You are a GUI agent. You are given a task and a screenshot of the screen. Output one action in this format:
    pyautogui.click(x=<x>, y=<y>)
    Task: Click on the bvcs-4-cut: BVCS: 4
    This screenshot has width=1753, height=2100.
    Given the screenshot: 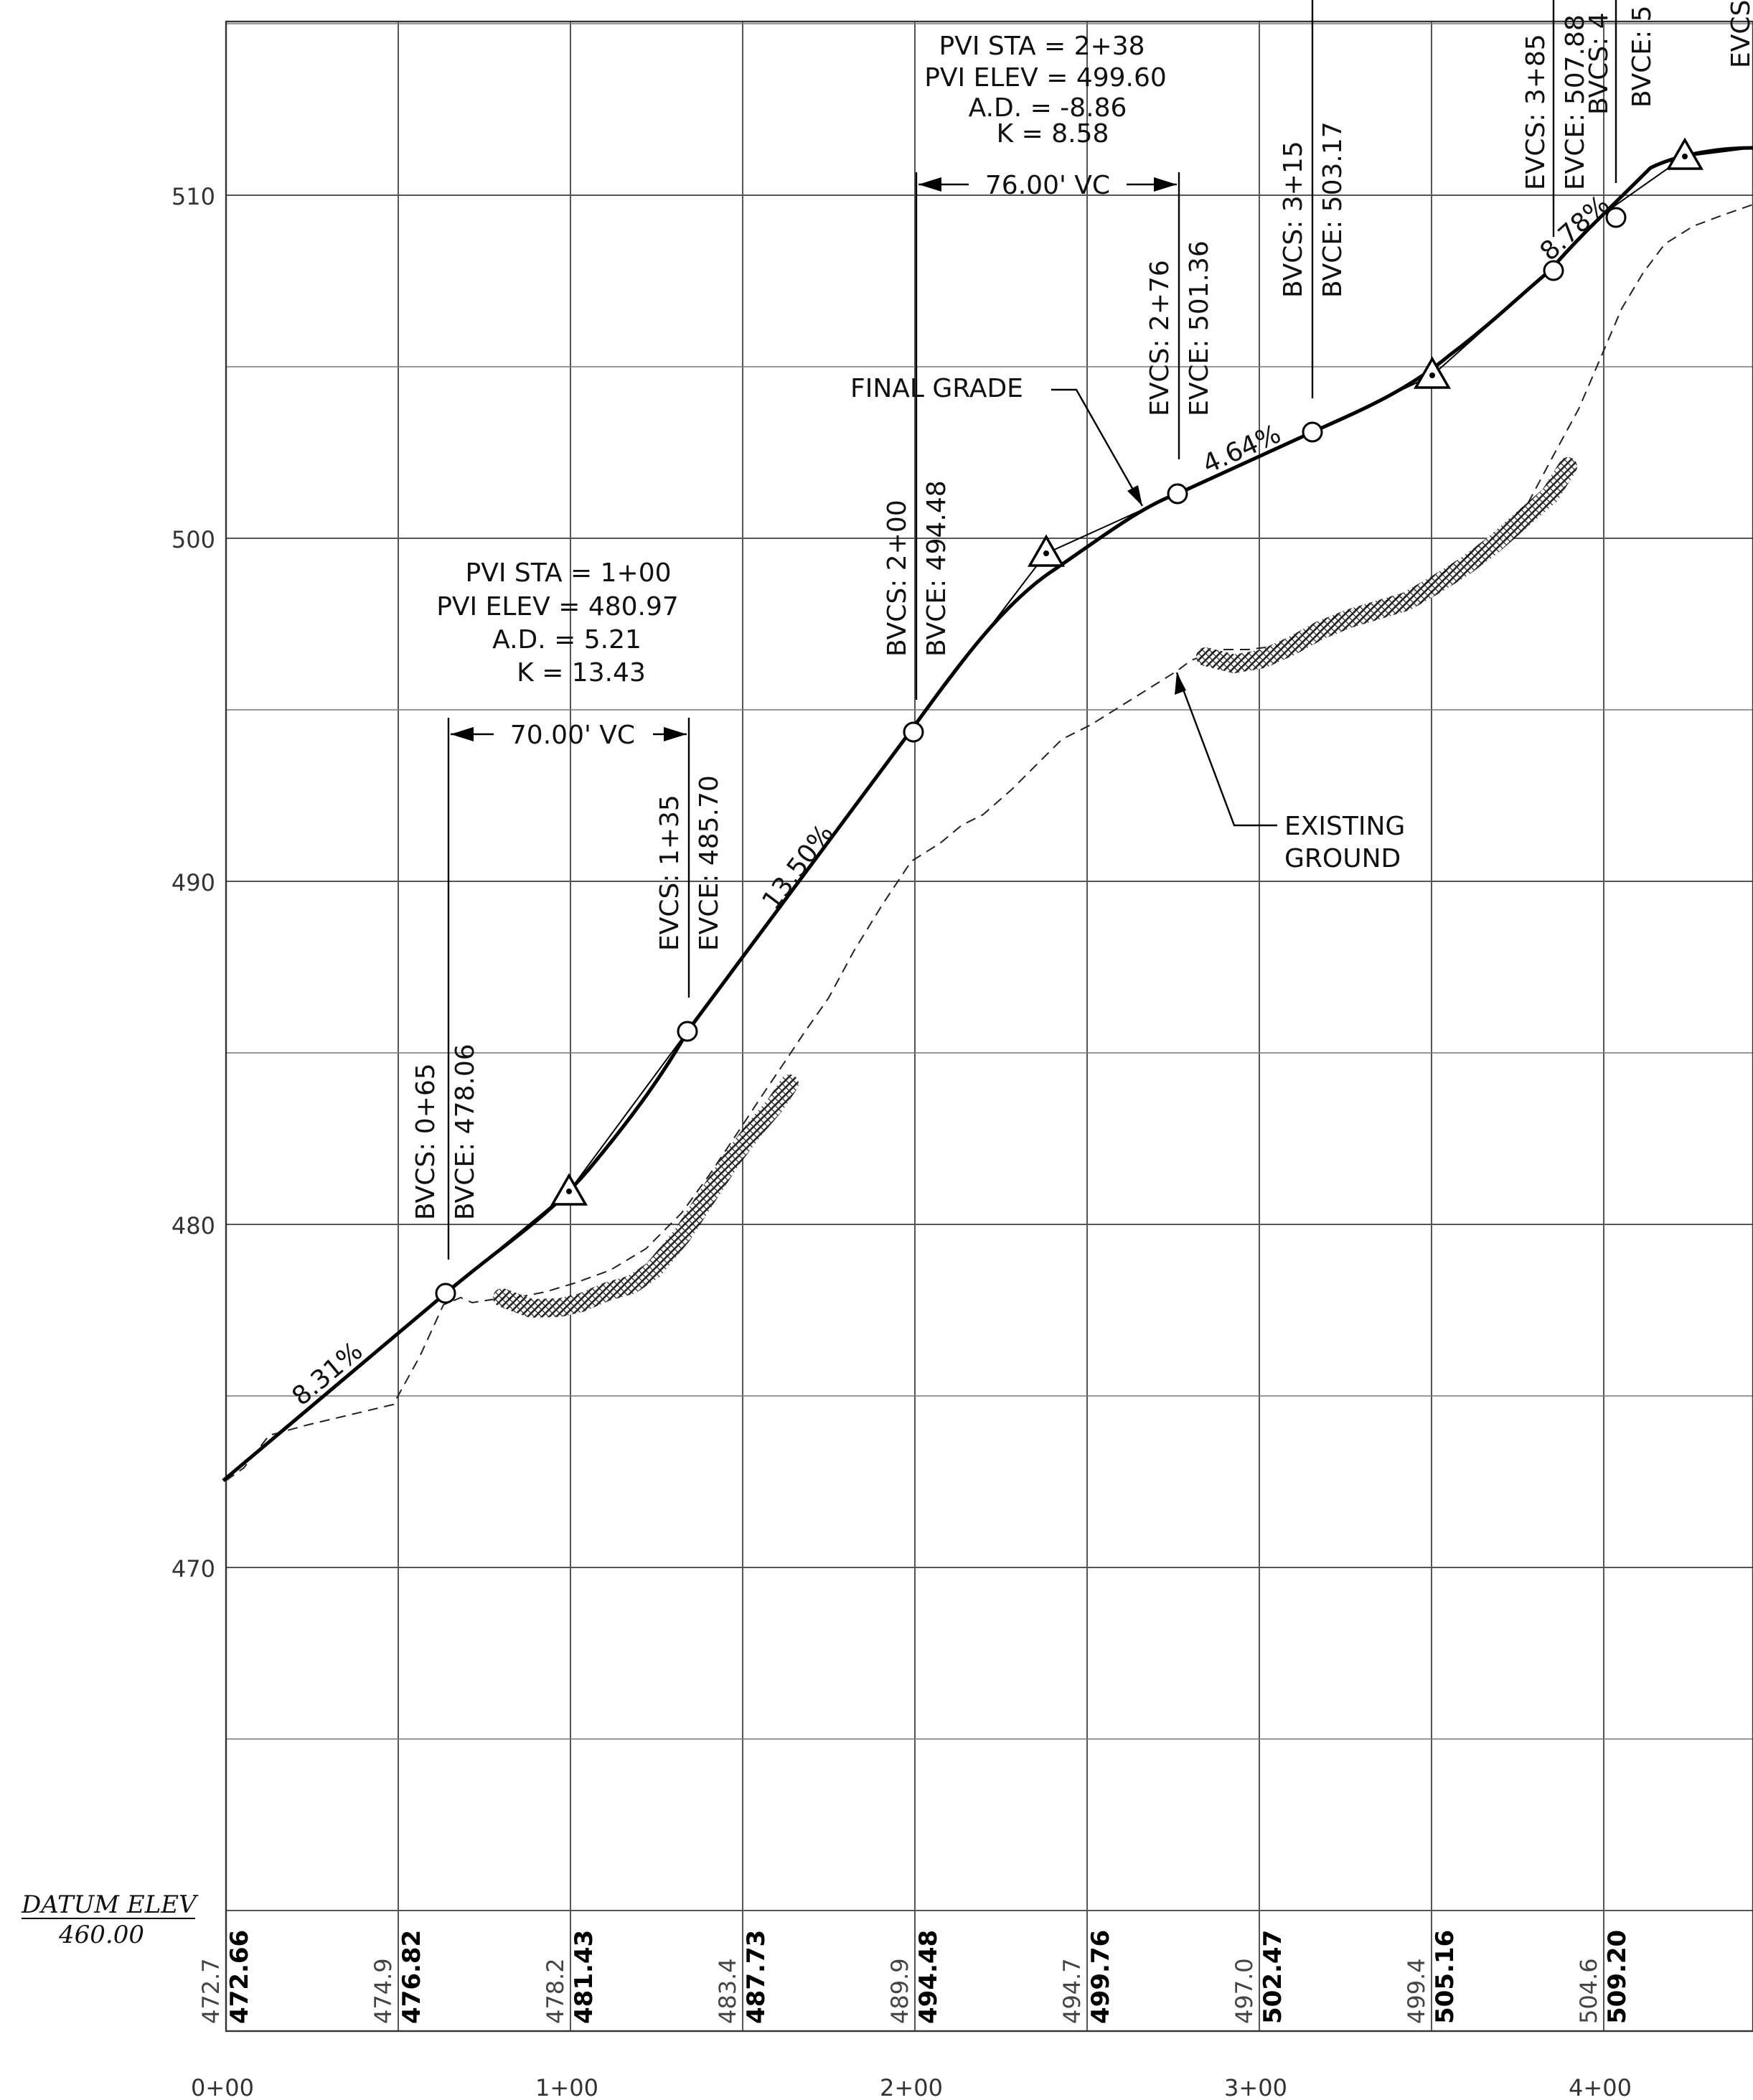 What is the action you would take?
    pyautogui.click(x=1599, y=63)
    